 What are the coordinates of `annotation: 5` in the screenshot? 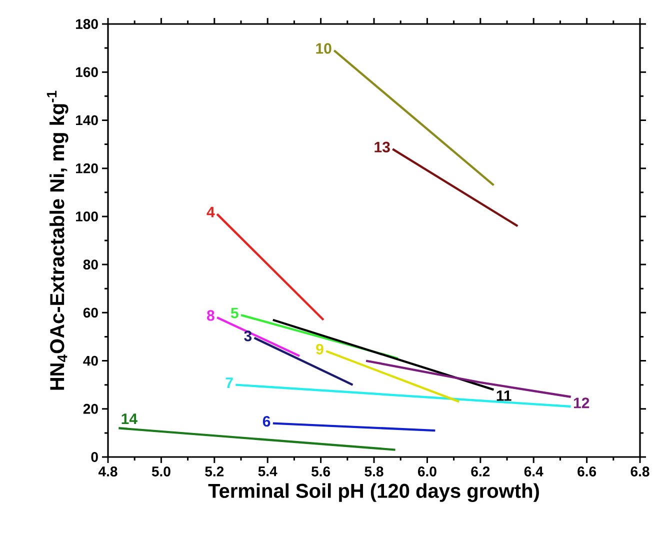 It's located at (234, 313).